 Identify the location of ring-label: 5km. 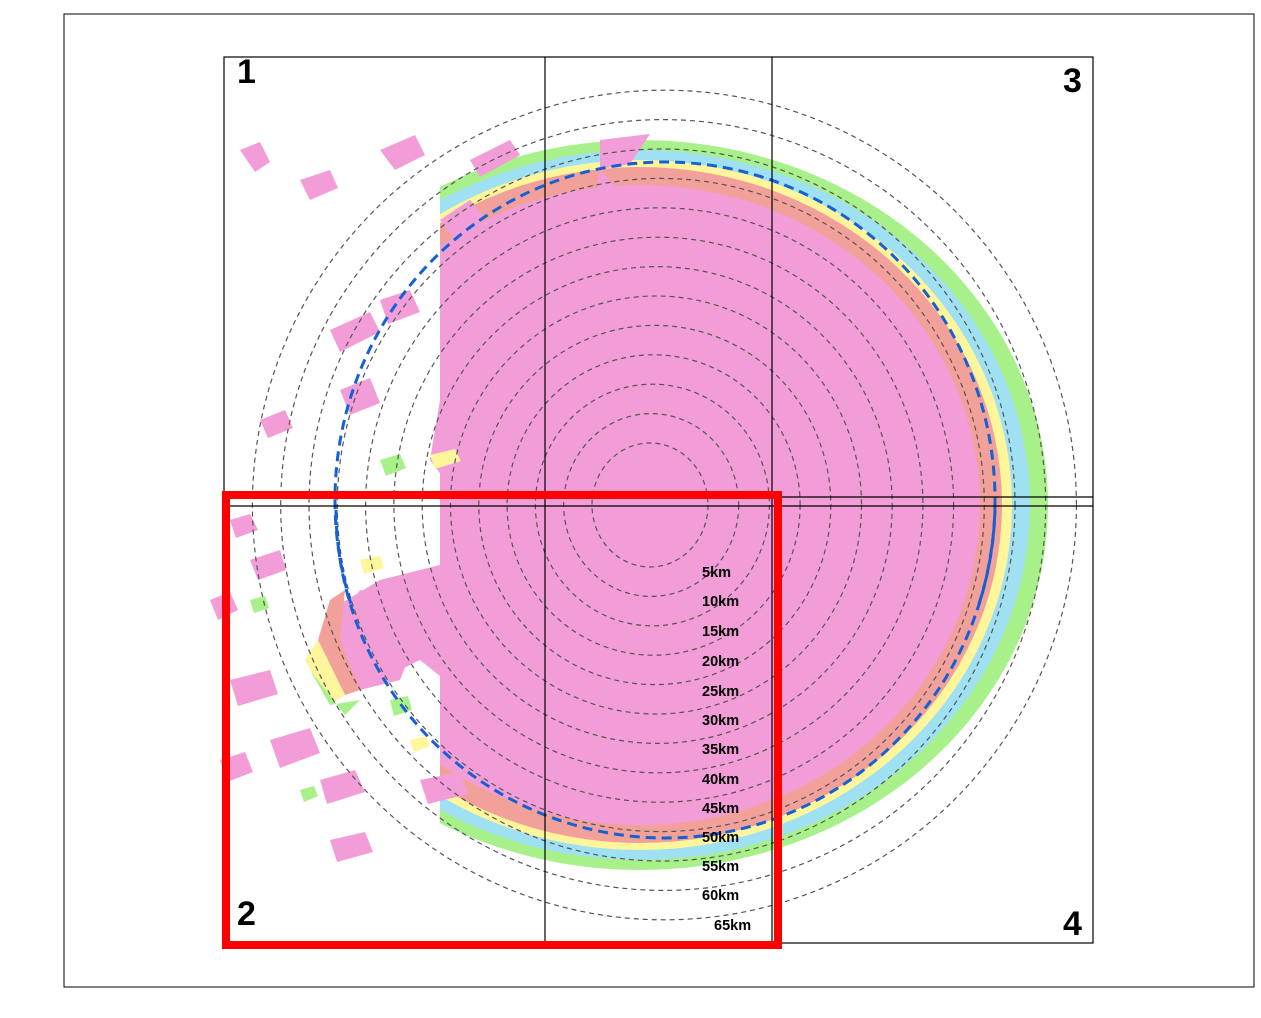
(716, 573).